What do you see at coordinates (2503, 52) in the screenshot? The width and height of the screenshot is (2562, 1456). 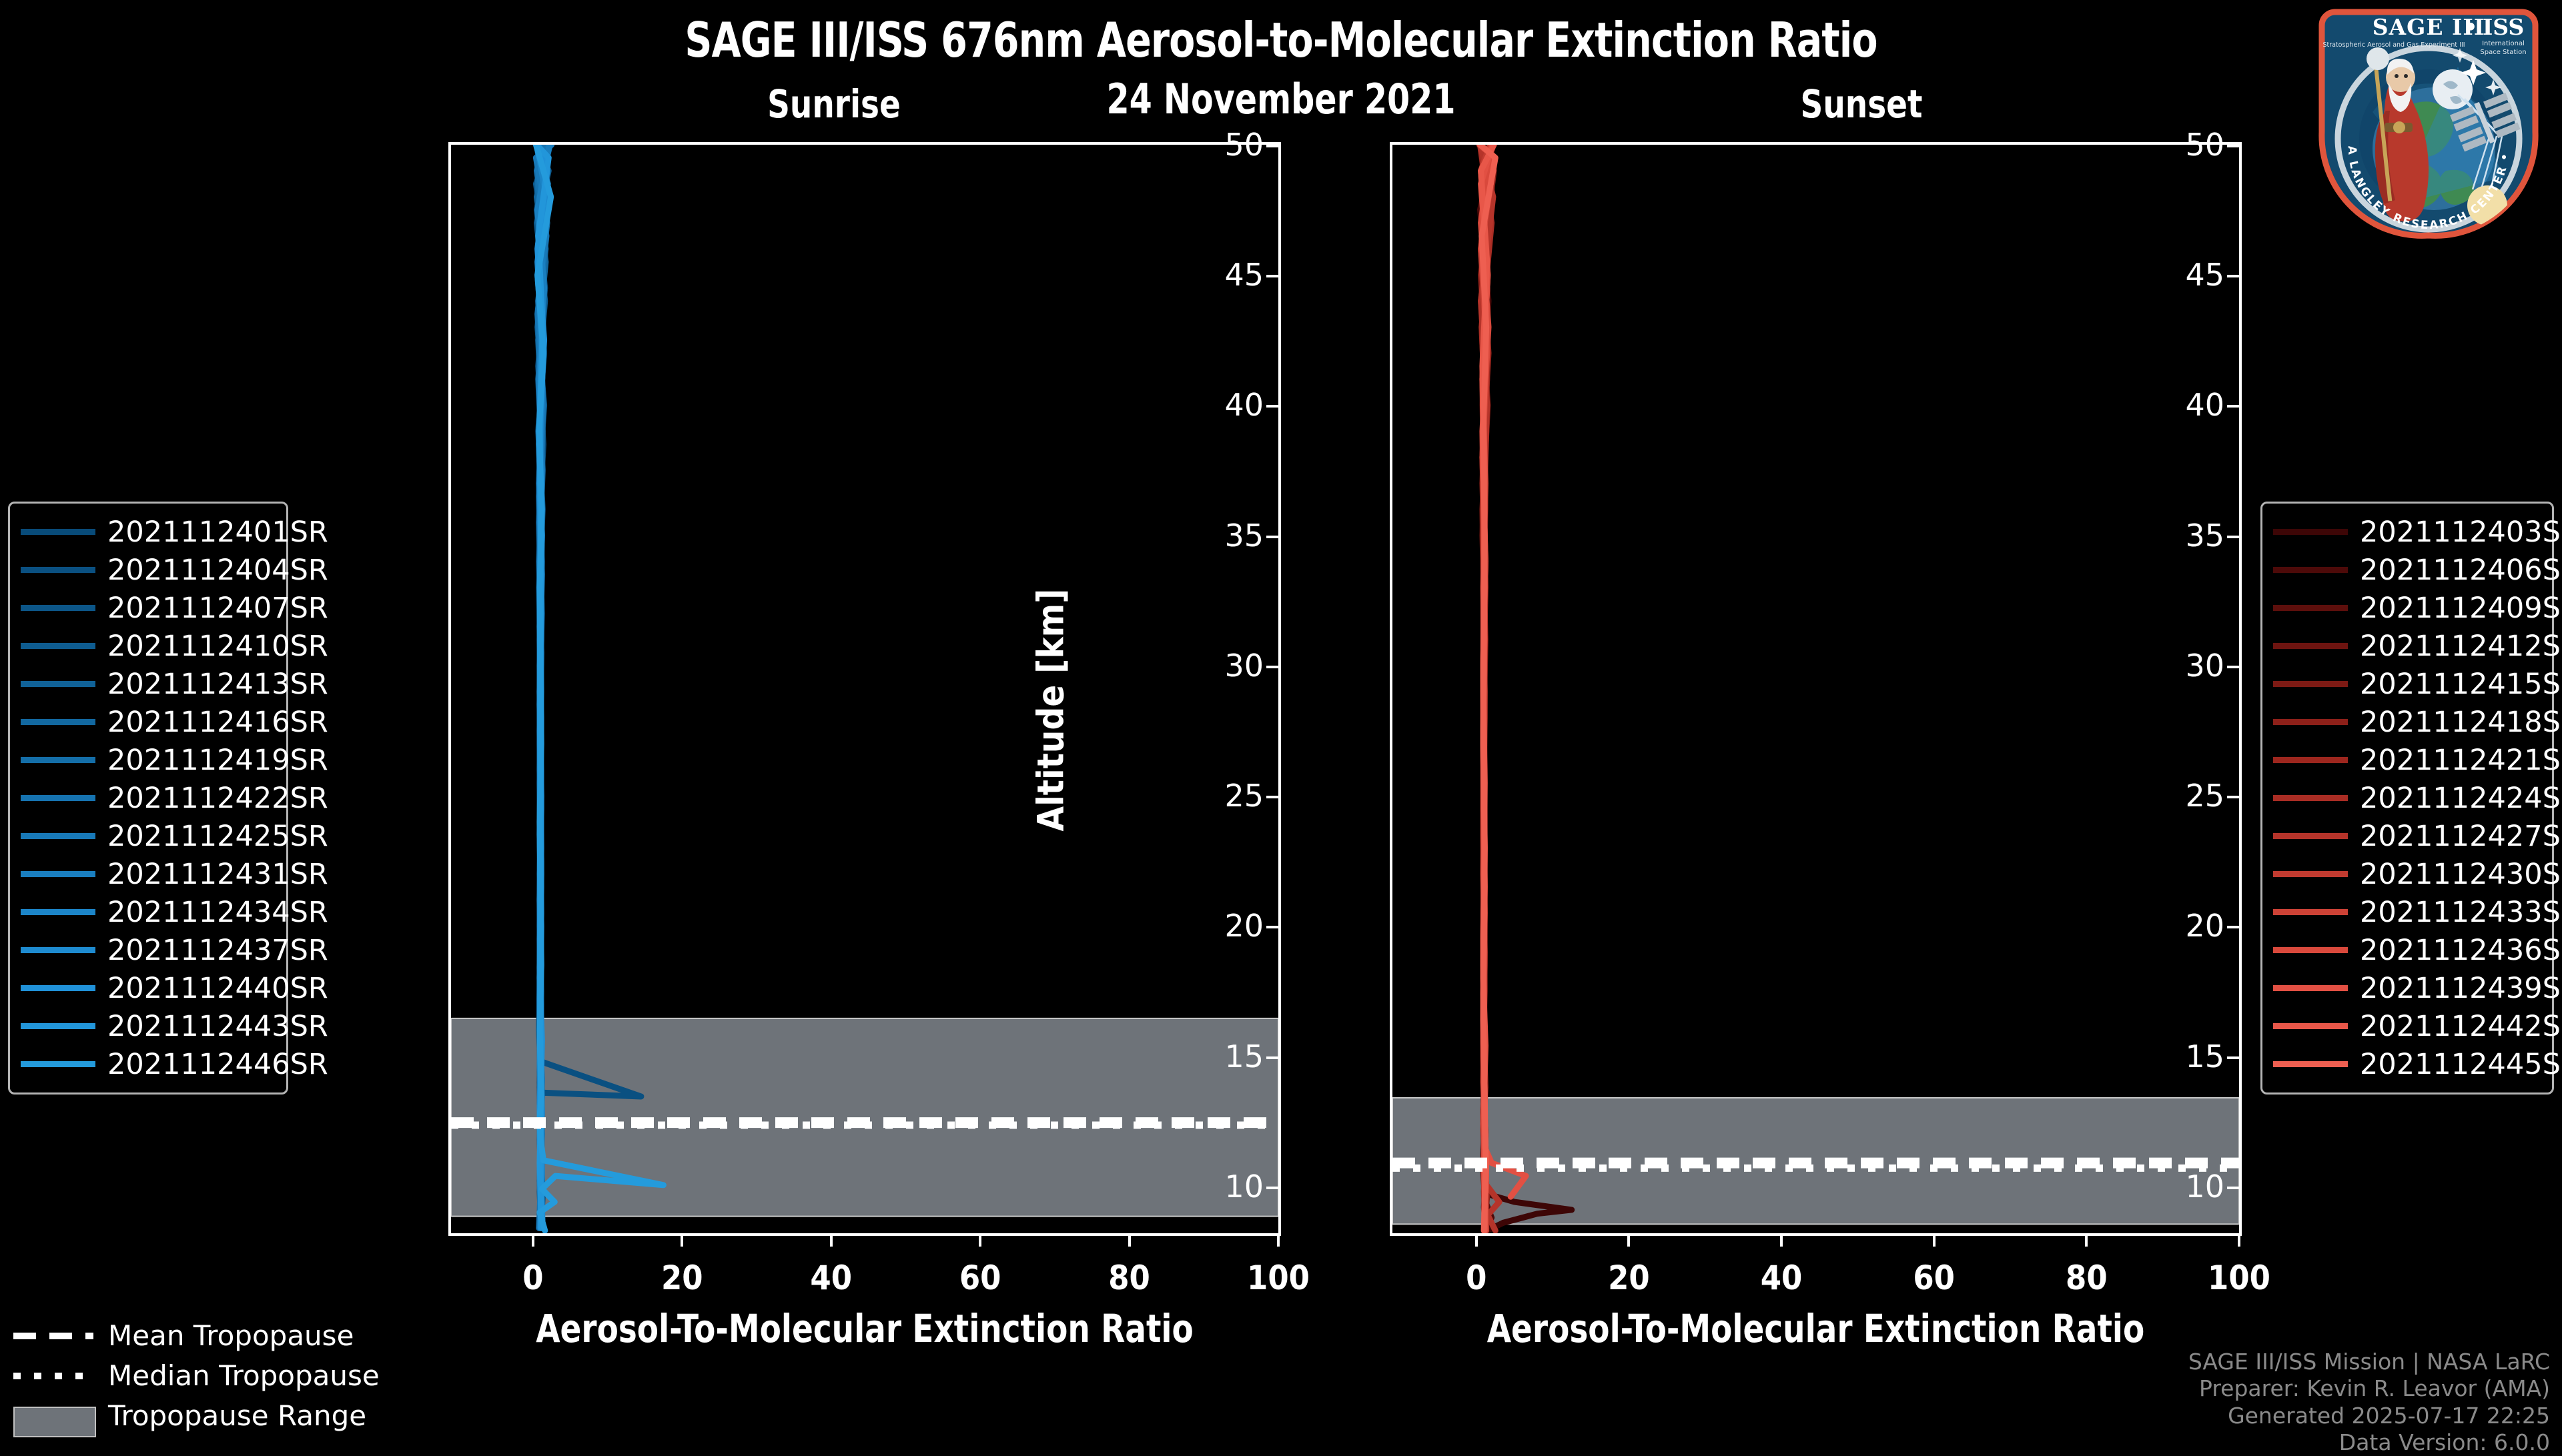 I see `logo-subtitle-right-2: Space Station` at bounding box center [2503, 52].